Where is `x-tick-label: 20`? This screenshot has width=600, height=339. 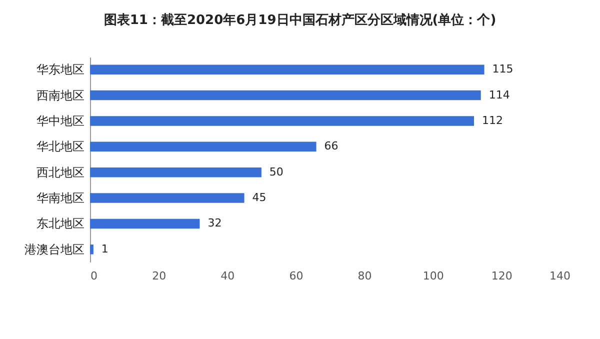 x-tick-label: 20 is located at coordinates (159, 276).